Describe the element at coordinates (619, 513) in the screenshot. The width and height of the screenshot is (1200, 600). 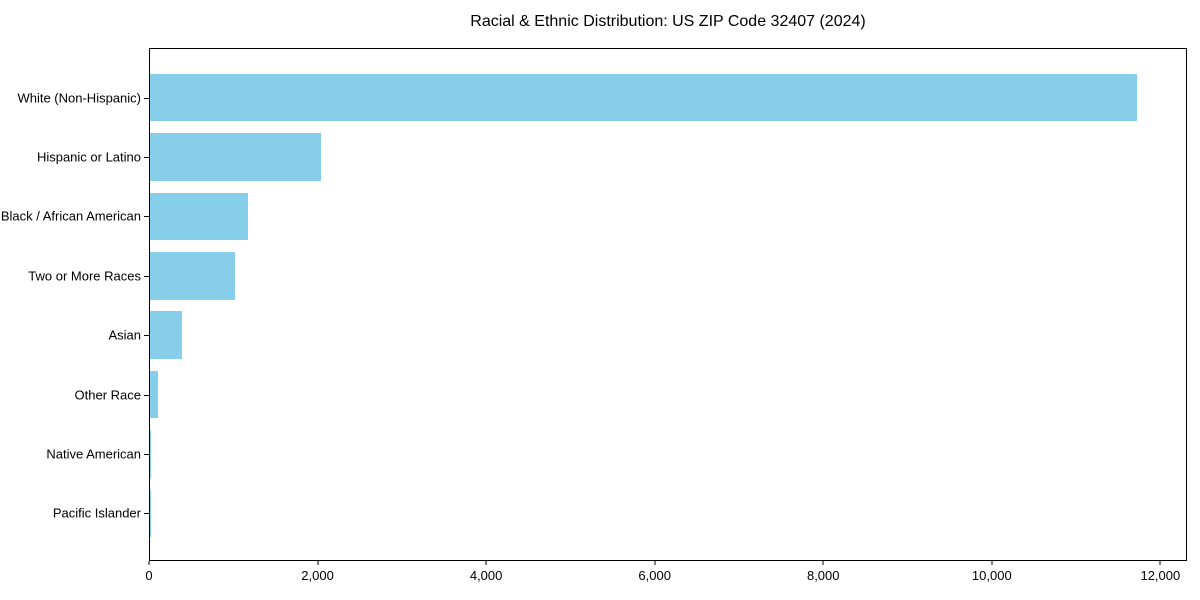
I see `bar-row: Pacific Islander` at that location.